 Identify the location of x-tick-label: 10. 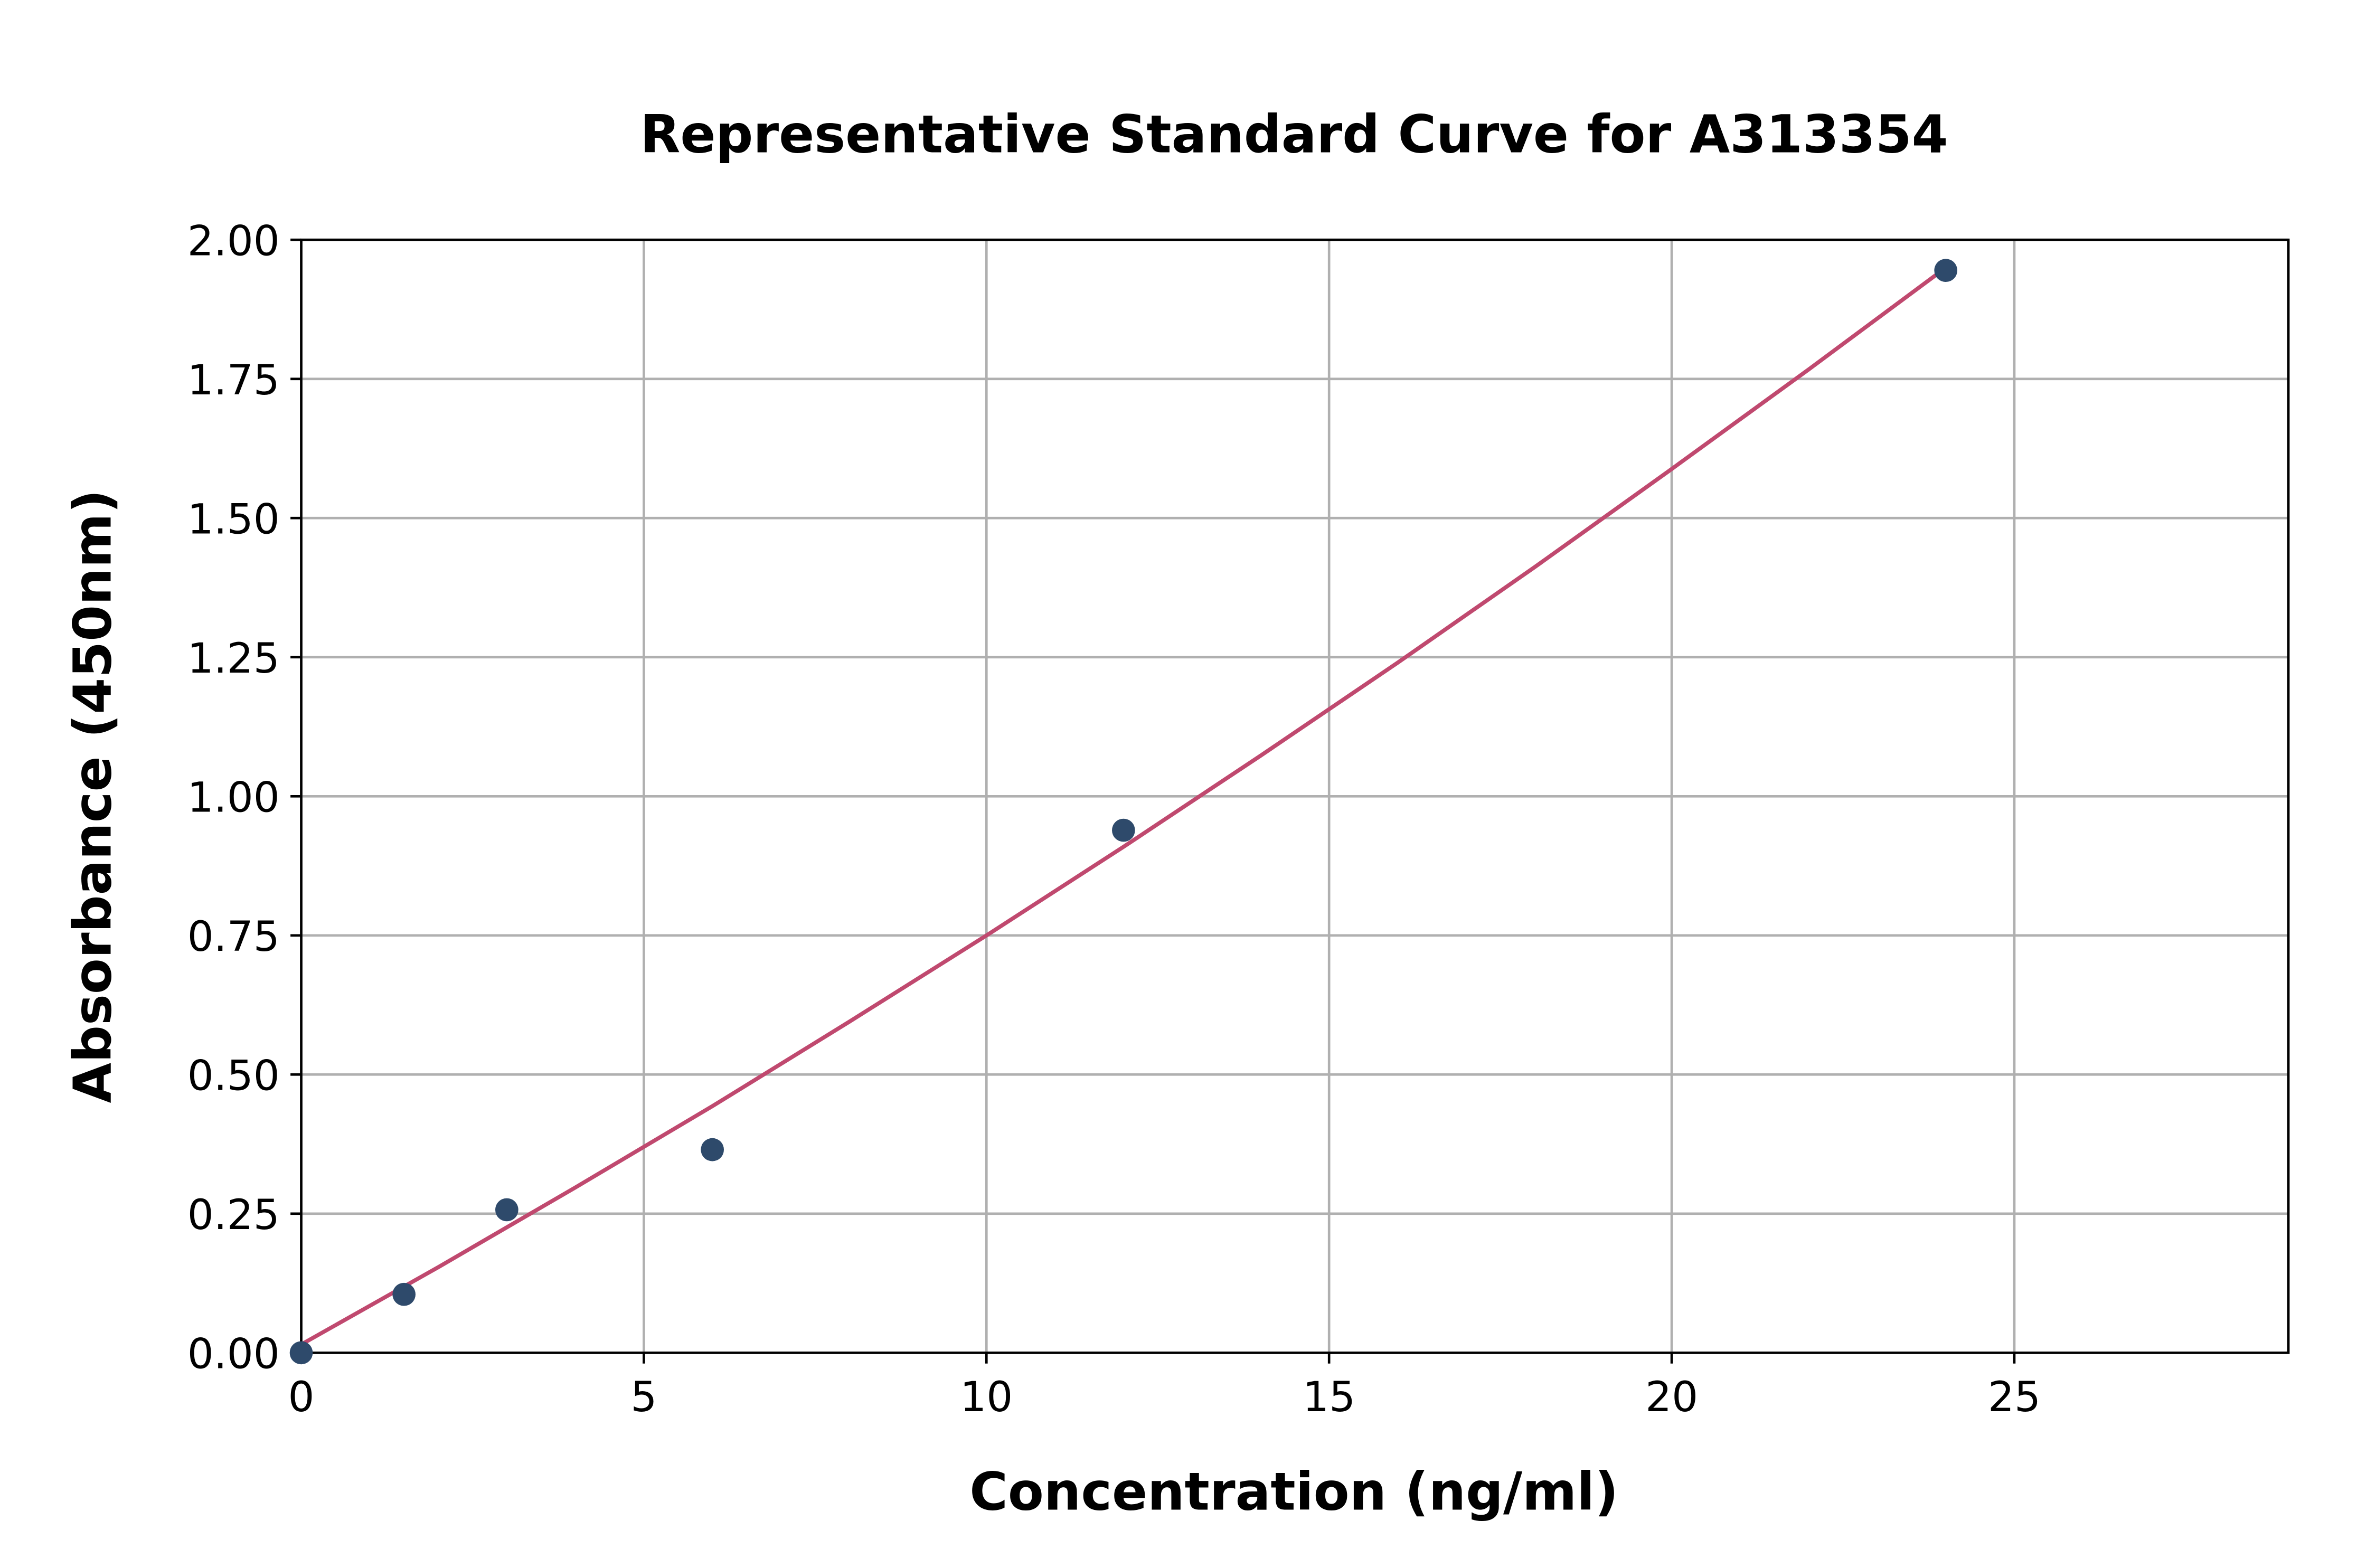
(987, 1397).